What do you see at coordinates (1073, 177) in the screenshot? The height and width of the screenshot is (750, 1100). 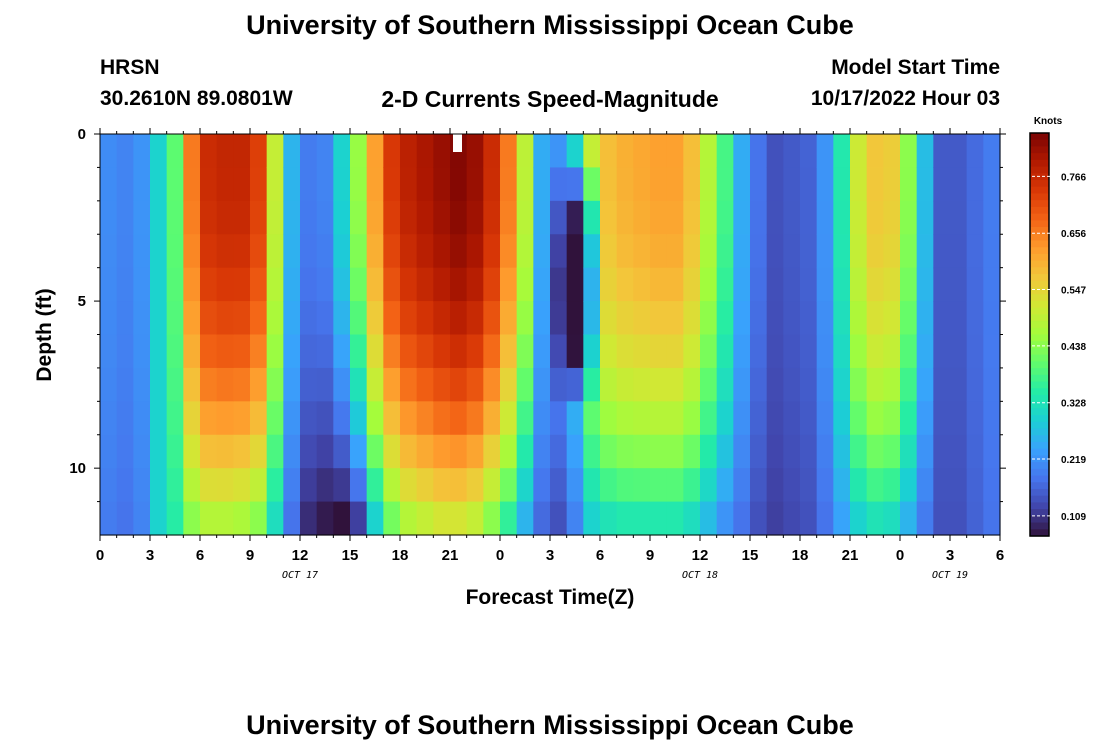 I see `colorbar-tick-label: 0.766` at bounding box center [1073, 177].